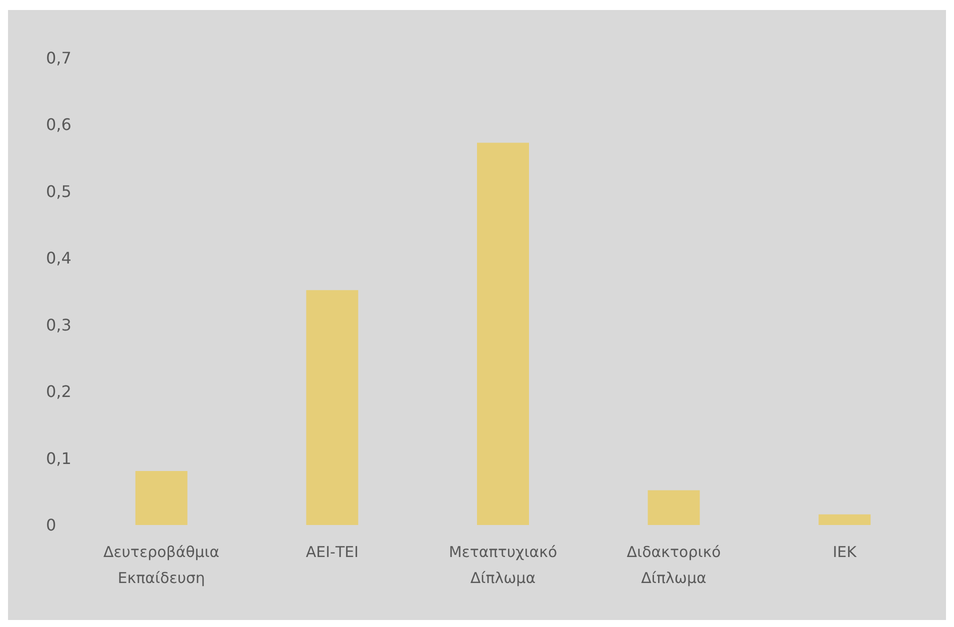 This screenshot has width=954, height=627. I want to click on x-tick-label: ΙΕΚ, so click(845, 552).